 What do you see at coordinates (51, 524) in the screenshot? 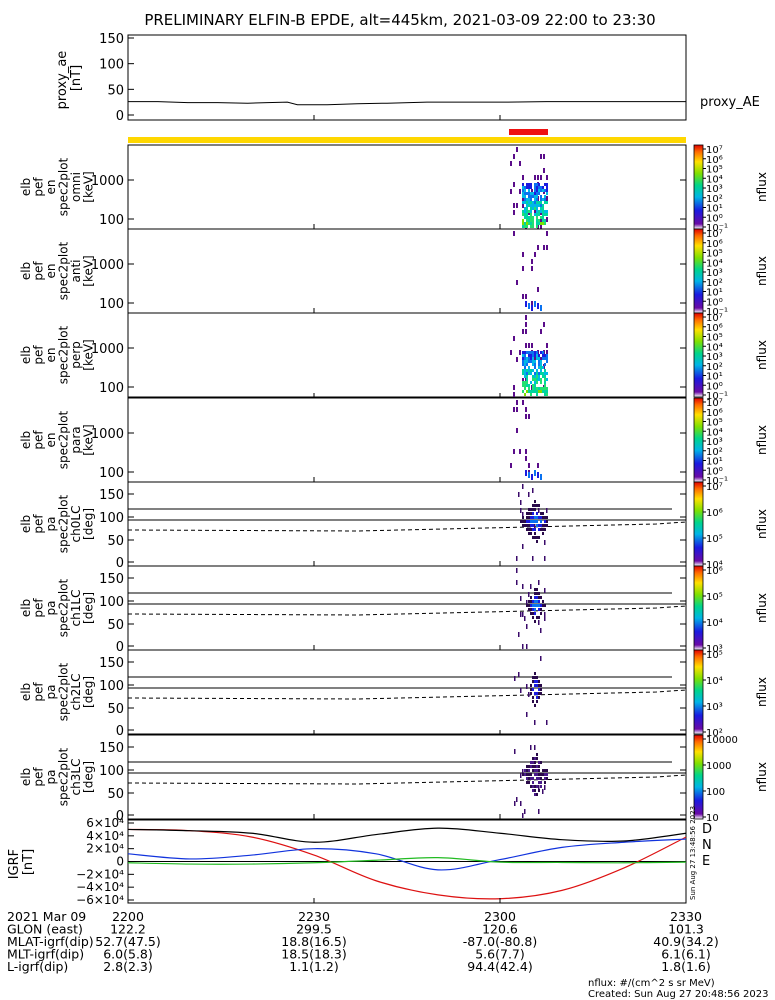
I see `ch0LC-ylabel-part: pa` at bounding box center [51, 524].